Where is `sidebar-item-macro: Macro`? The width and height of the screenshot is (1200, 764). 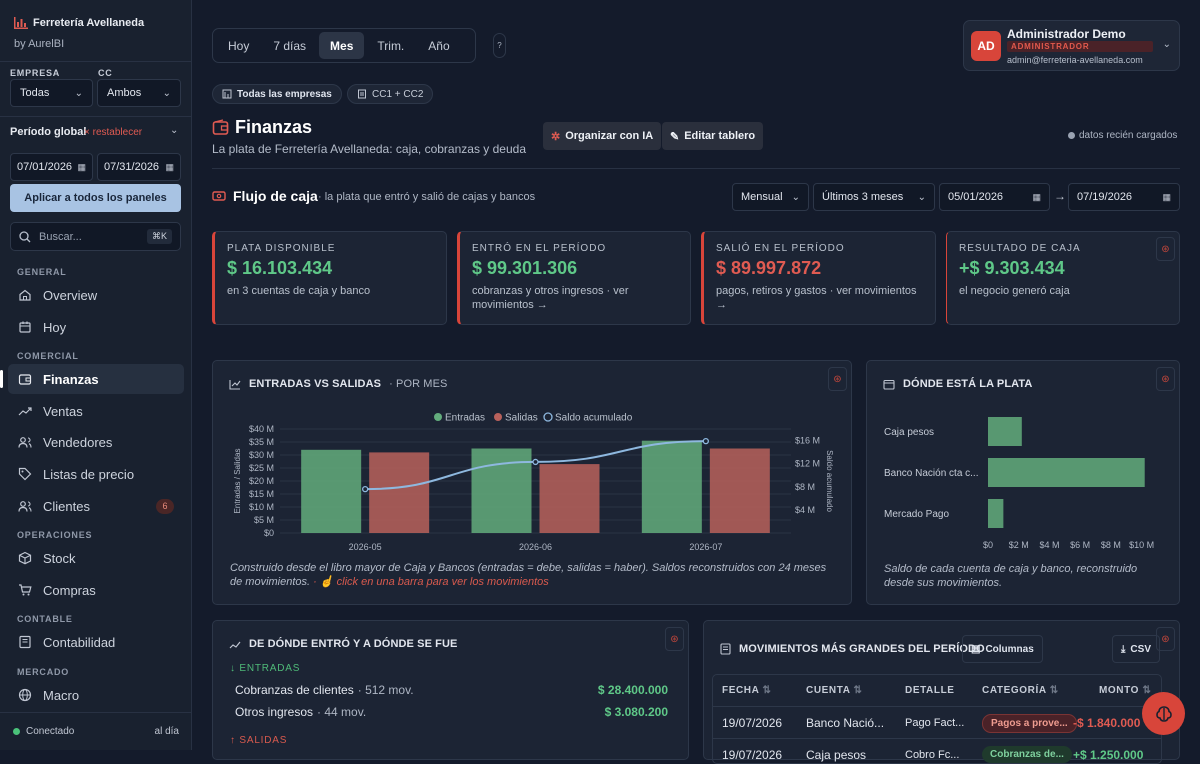
sidebar-item-macro: Macro is located at coordinates (96, 695).